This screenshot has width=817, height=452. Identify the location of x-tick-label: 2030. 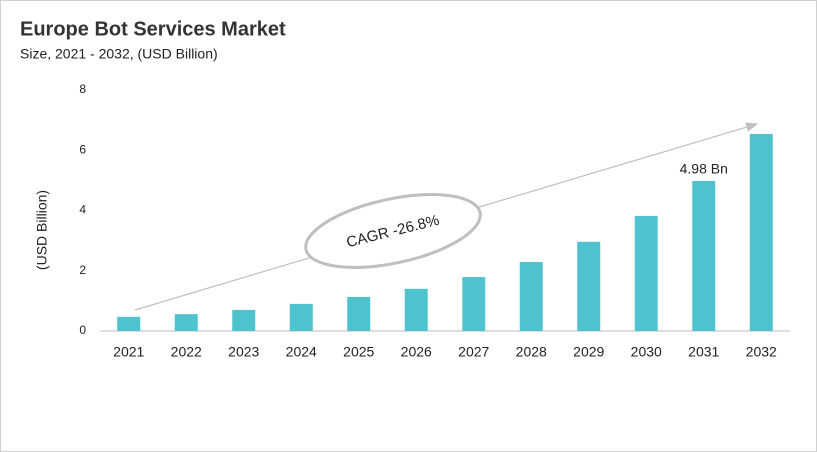
(646, 352).